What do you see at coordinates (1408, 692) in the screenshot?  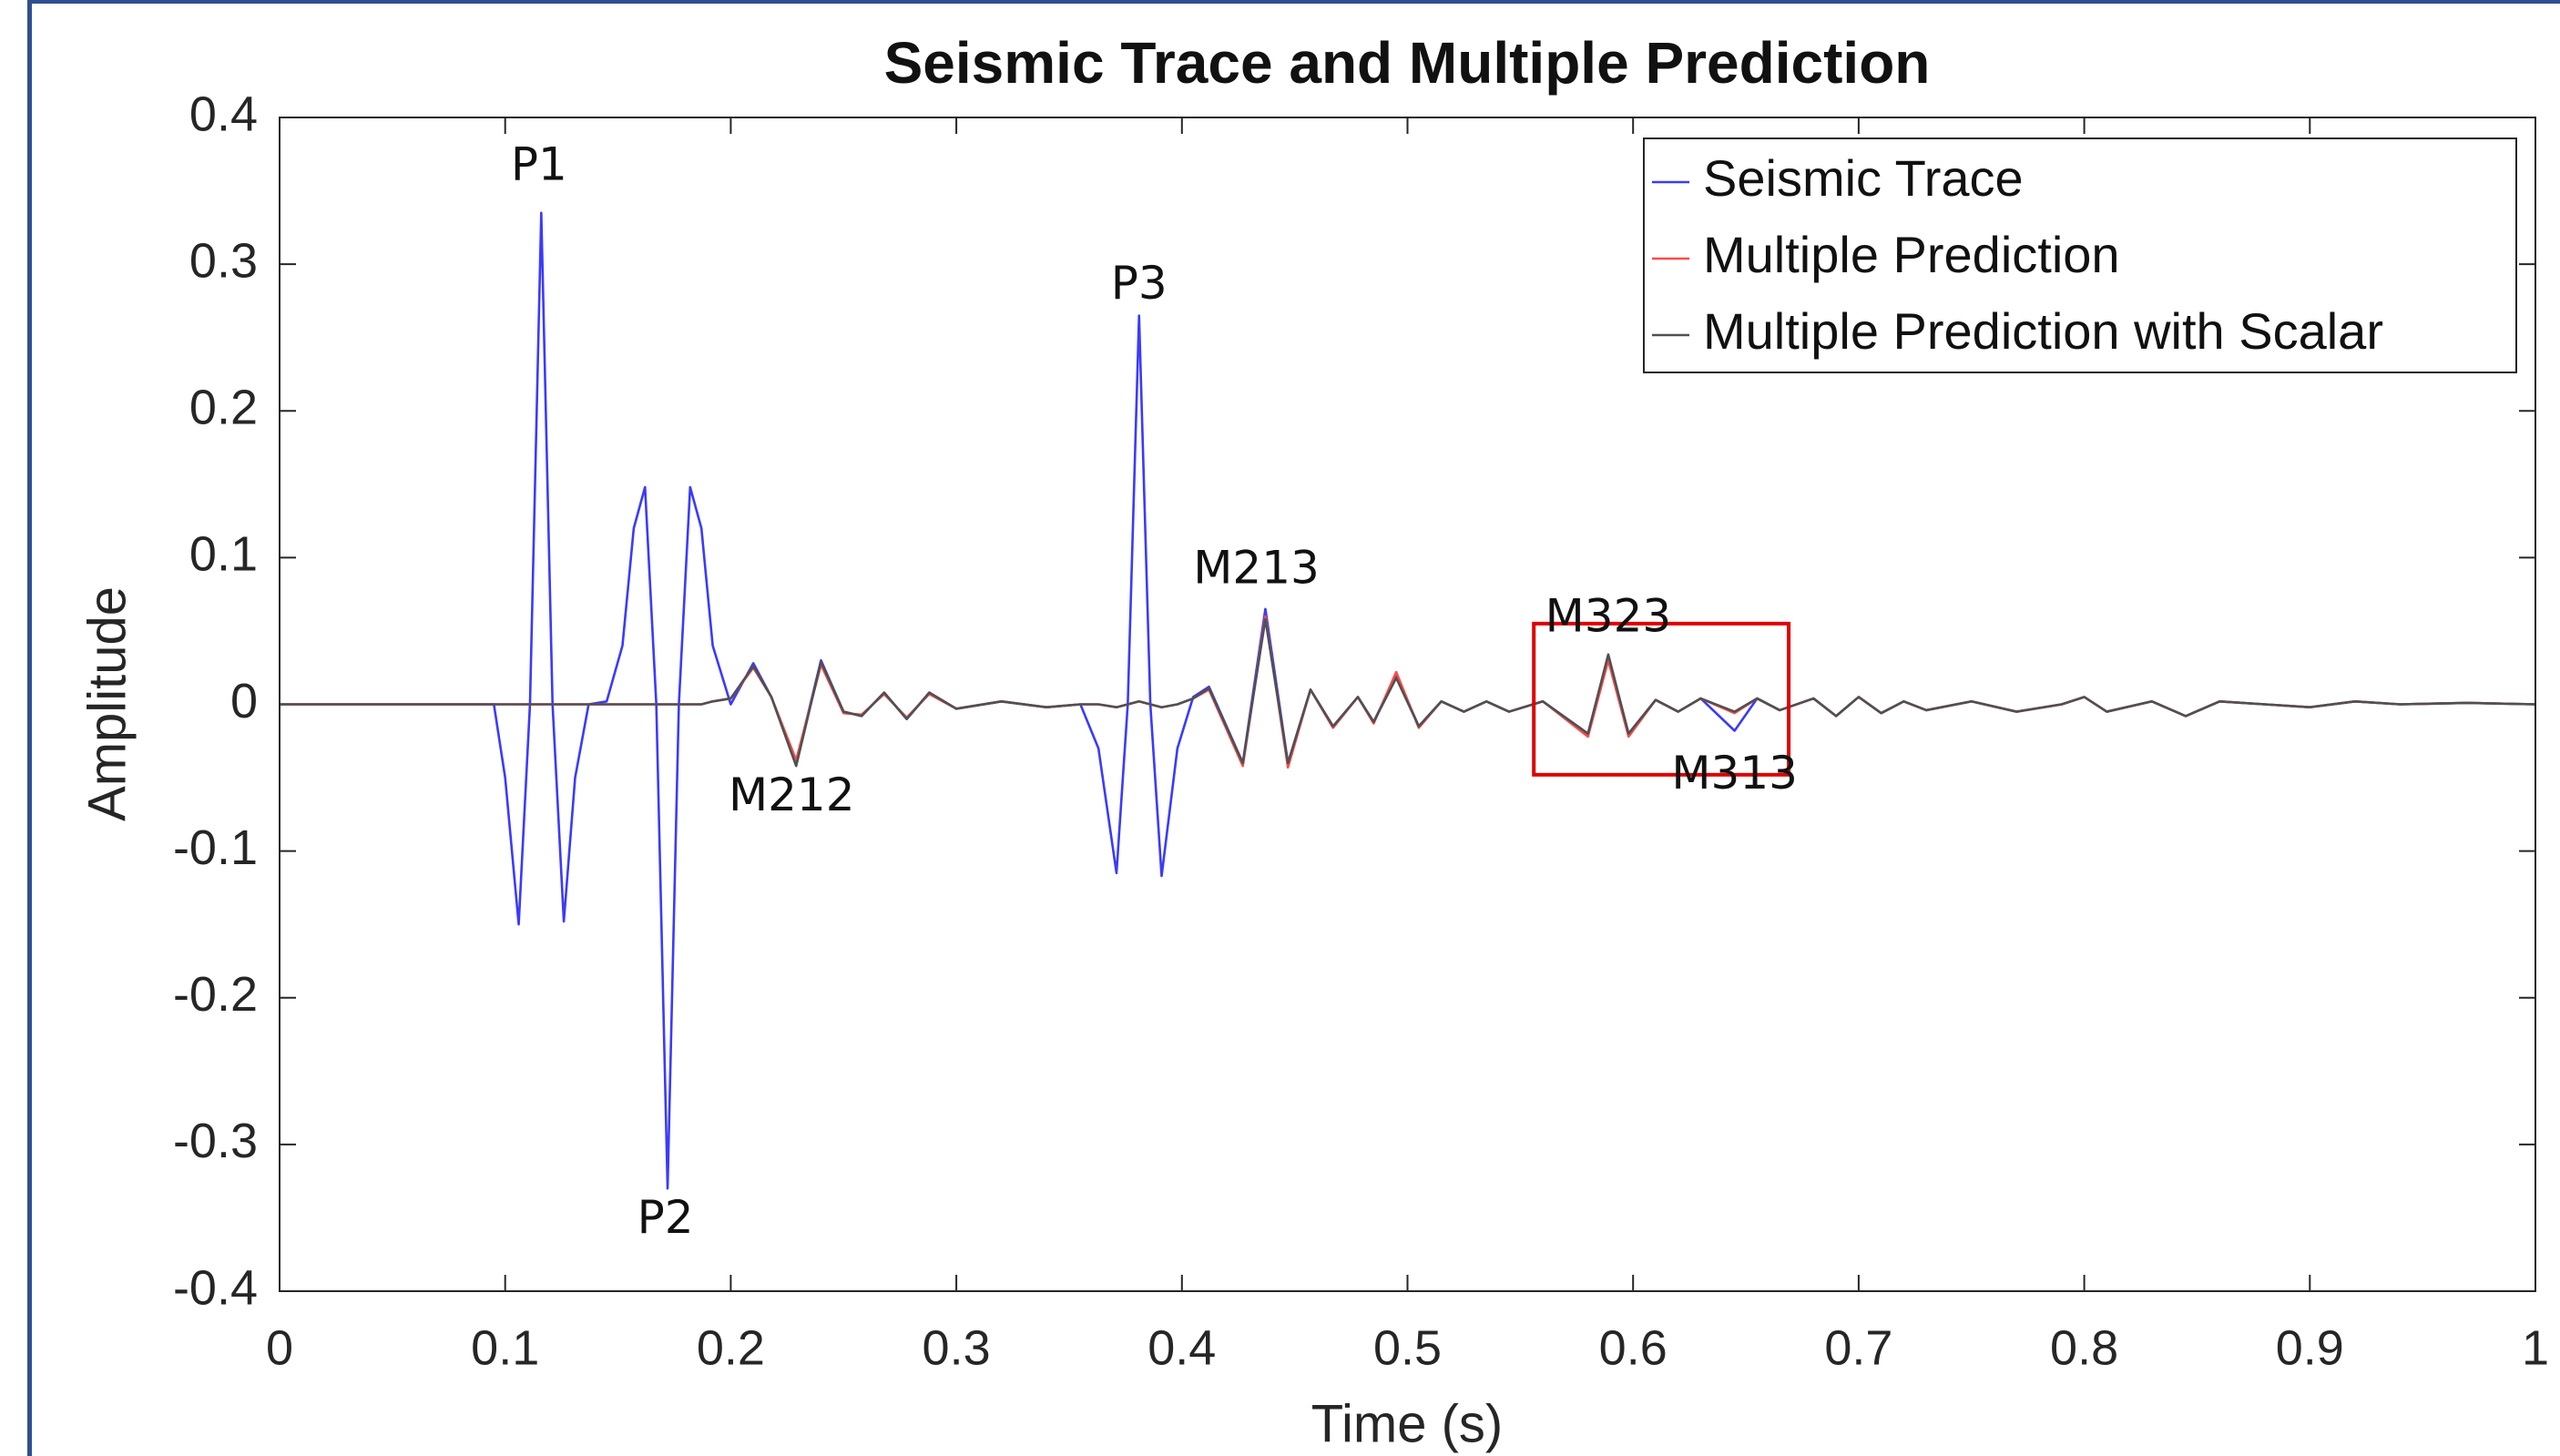 I see `series-line` at bounding box center [1408, 692].